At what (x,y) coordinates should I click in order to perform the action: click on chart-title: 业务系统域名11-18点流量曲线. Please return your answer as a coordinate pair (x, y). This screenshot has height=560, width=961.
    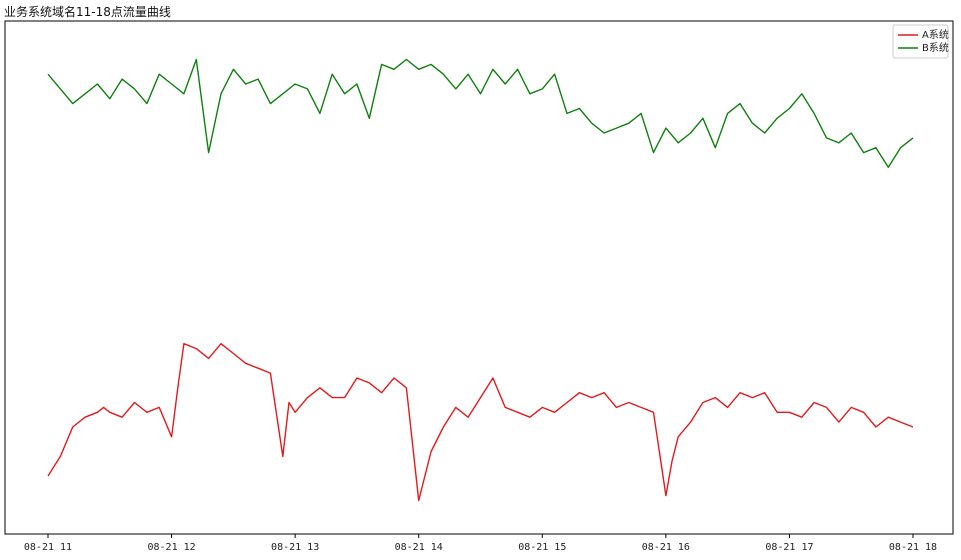
    Looking at the image, I should click on (87, 12).